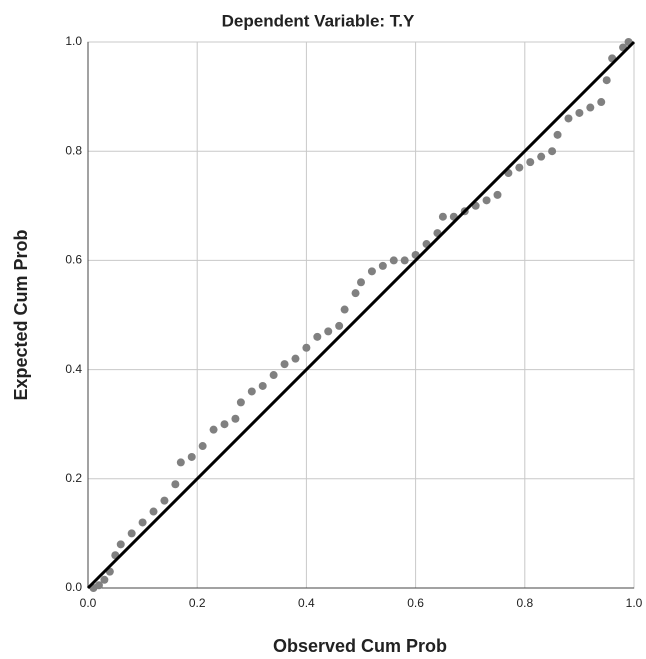 This screenshot has width=646, height=659. I want to click on x-tick-label: 1.0, so click(634, 603).